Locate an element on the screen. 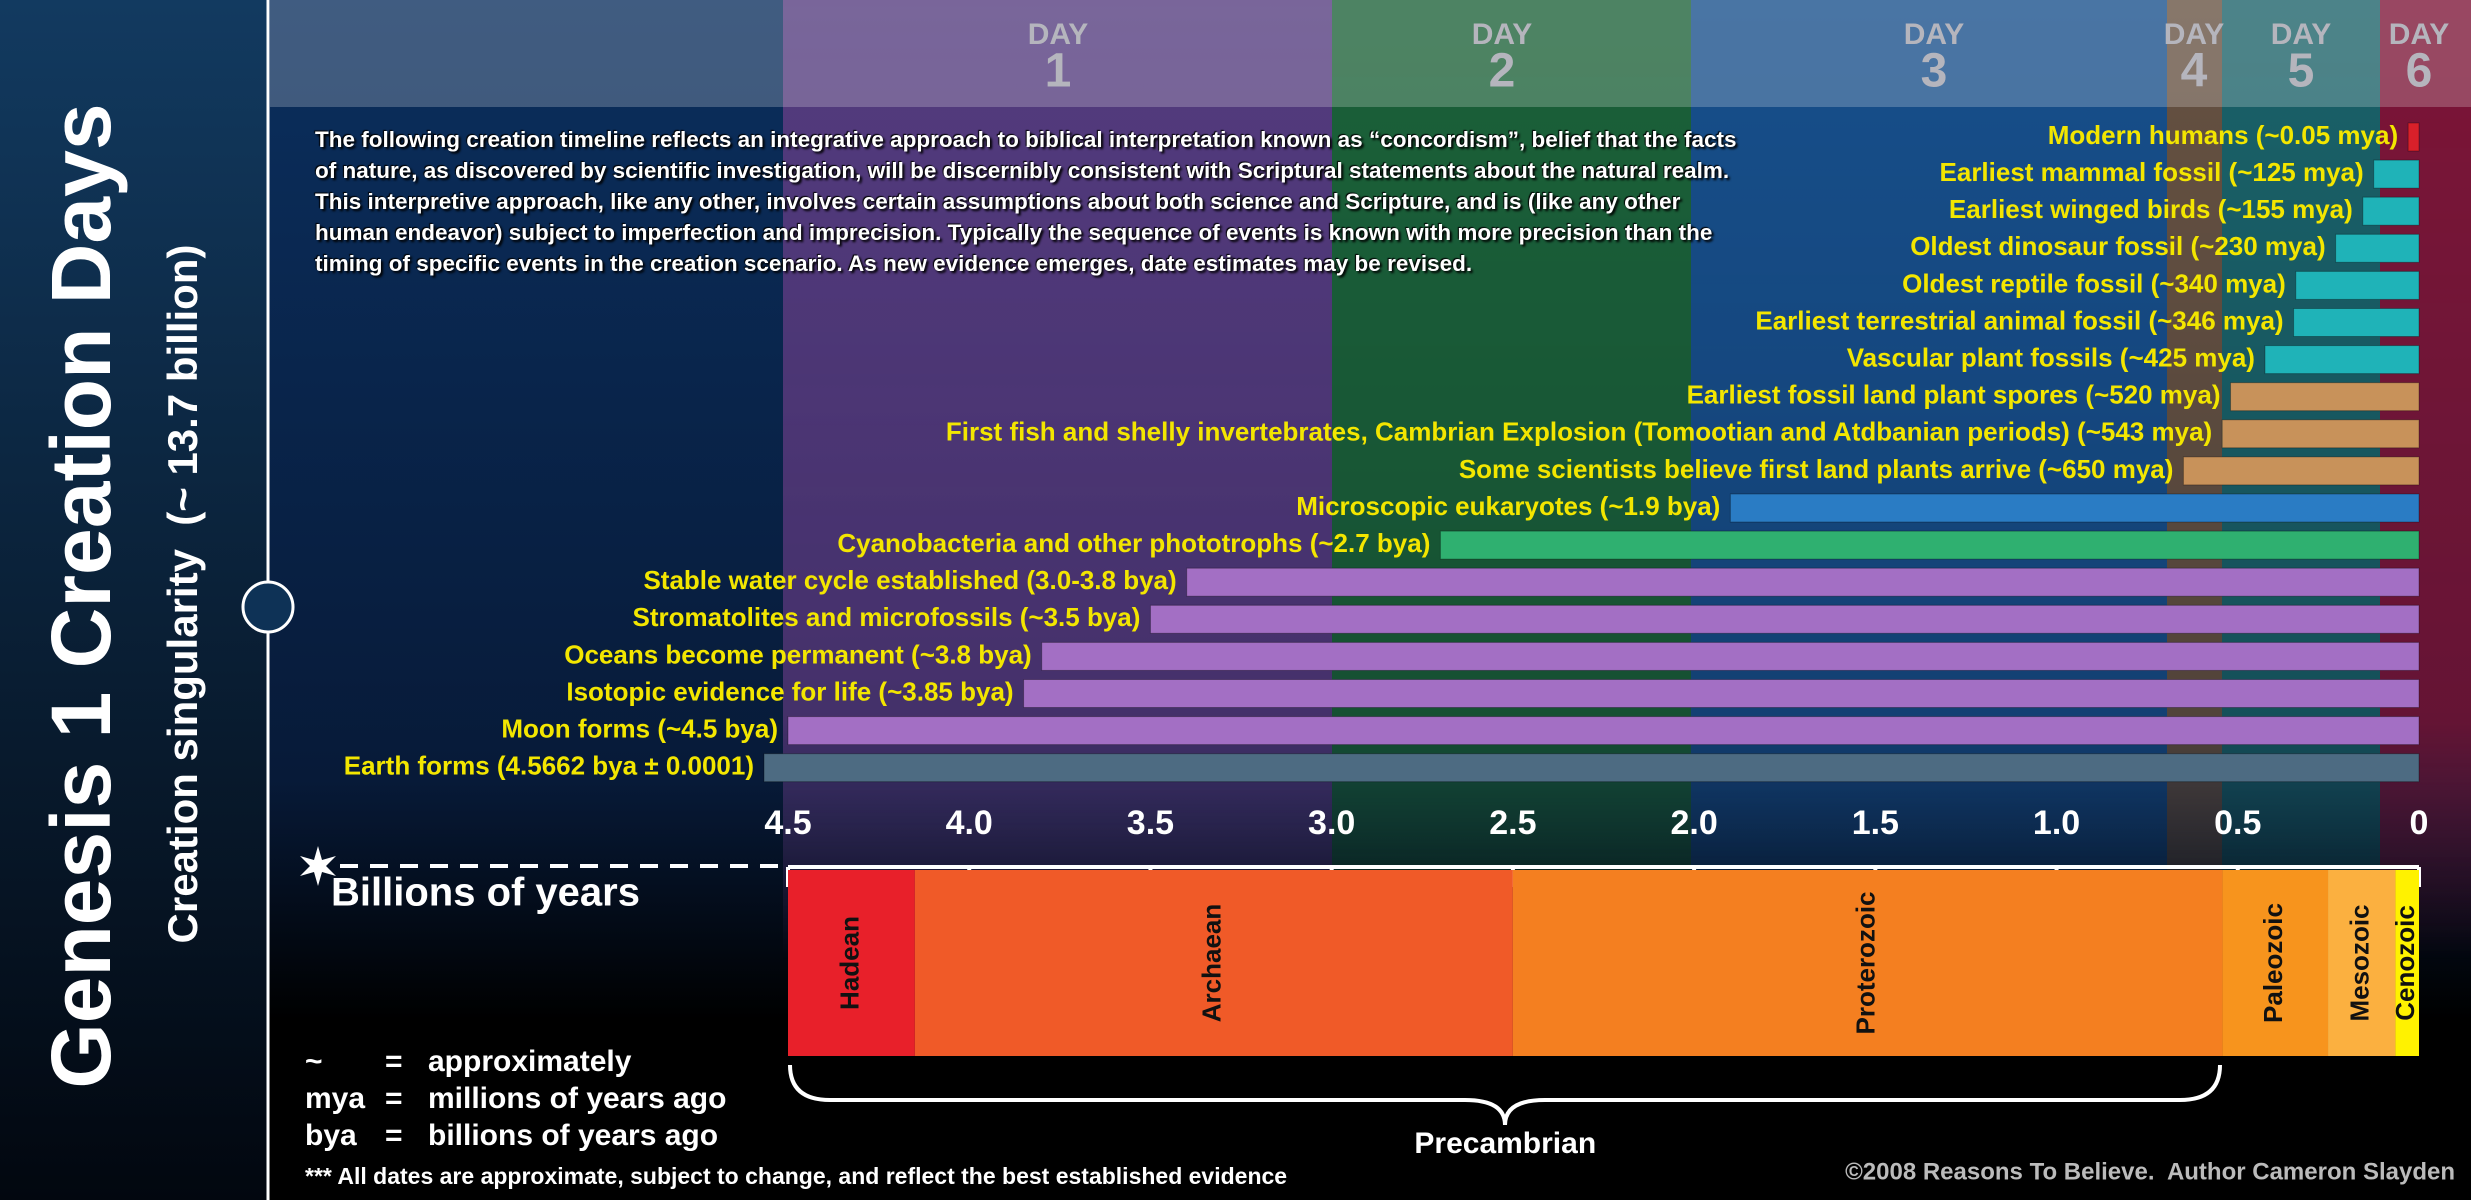 Image resolution: width=2471 pixels, height=1200 pixels. bar-label: Modern humans (~0.05 mya) is located at coordinates (2223, 135).